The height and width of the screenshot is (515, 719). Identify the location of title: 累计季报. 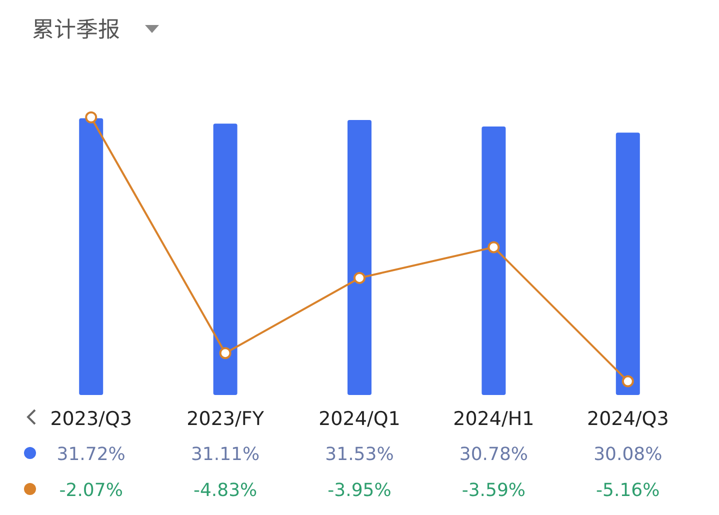
(76, 28).